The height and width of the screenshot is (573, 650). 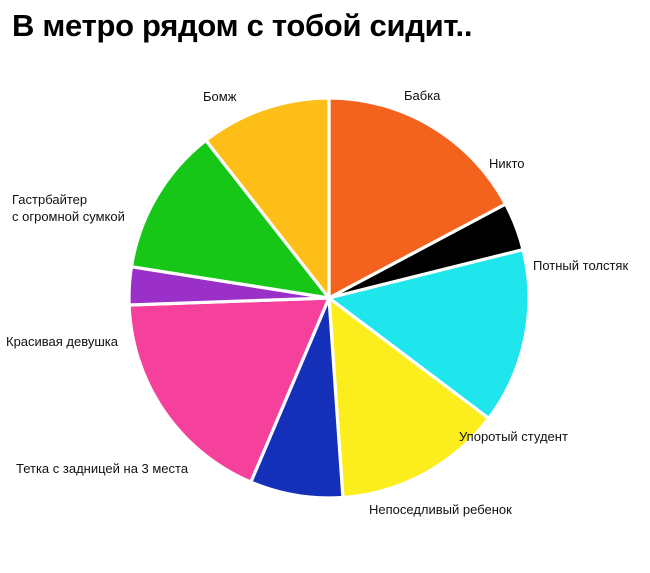 I want to click on page-title: В метро рядом с тобой сидит.., so click(x=242, y=25).